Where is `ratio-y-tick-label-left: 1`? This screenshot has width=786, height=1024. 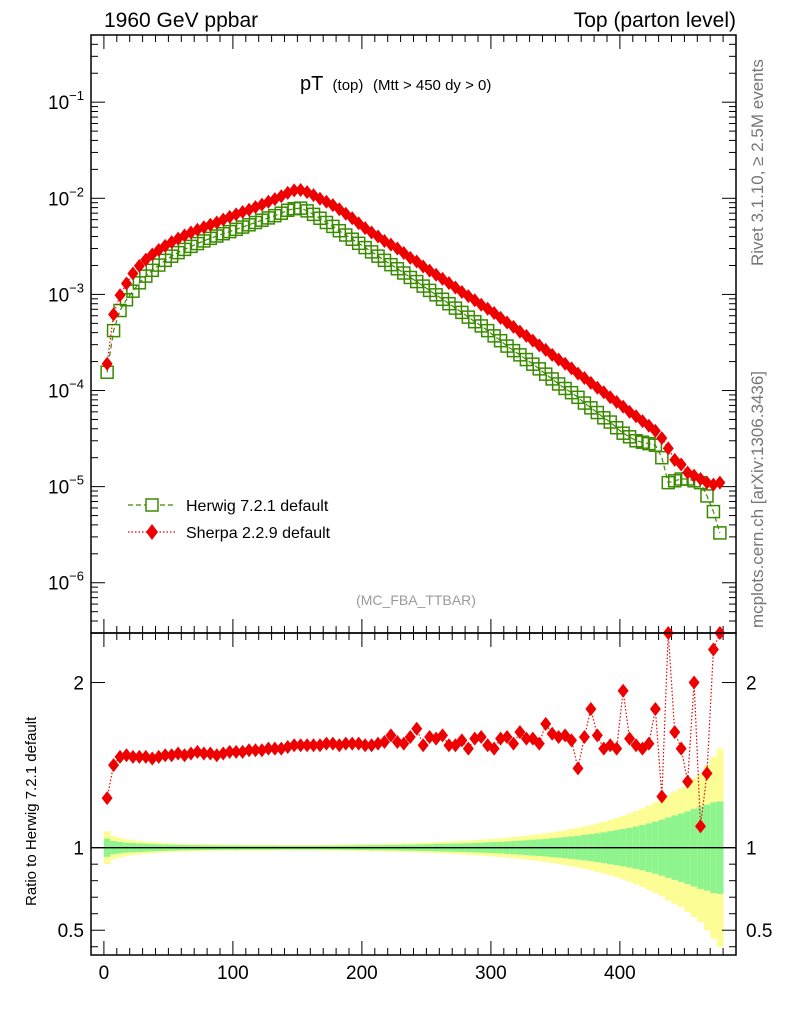 ratio-y-tick-label-left: 1 is located at coordinates (78, 849).